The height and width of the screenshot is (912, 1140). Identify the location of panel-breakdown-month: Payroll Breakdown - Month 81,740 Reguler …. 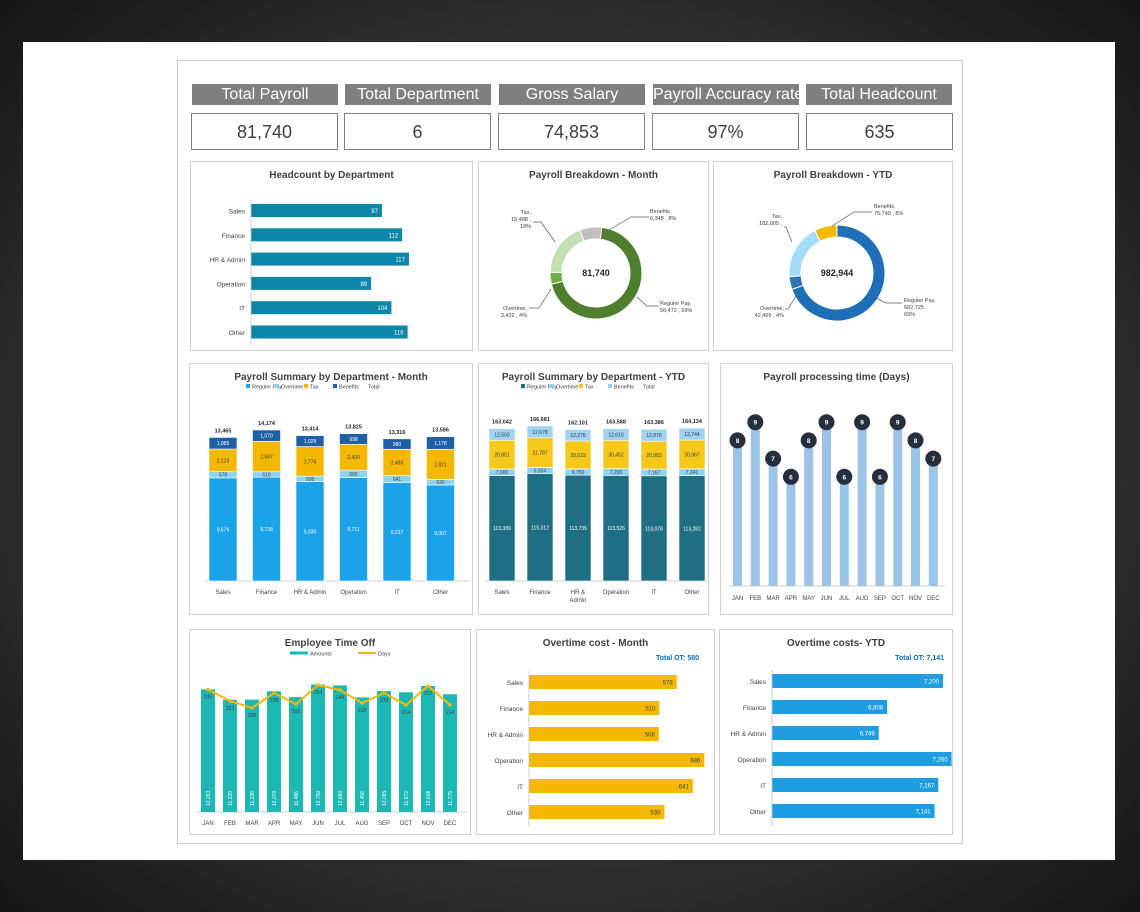
(593, 256).